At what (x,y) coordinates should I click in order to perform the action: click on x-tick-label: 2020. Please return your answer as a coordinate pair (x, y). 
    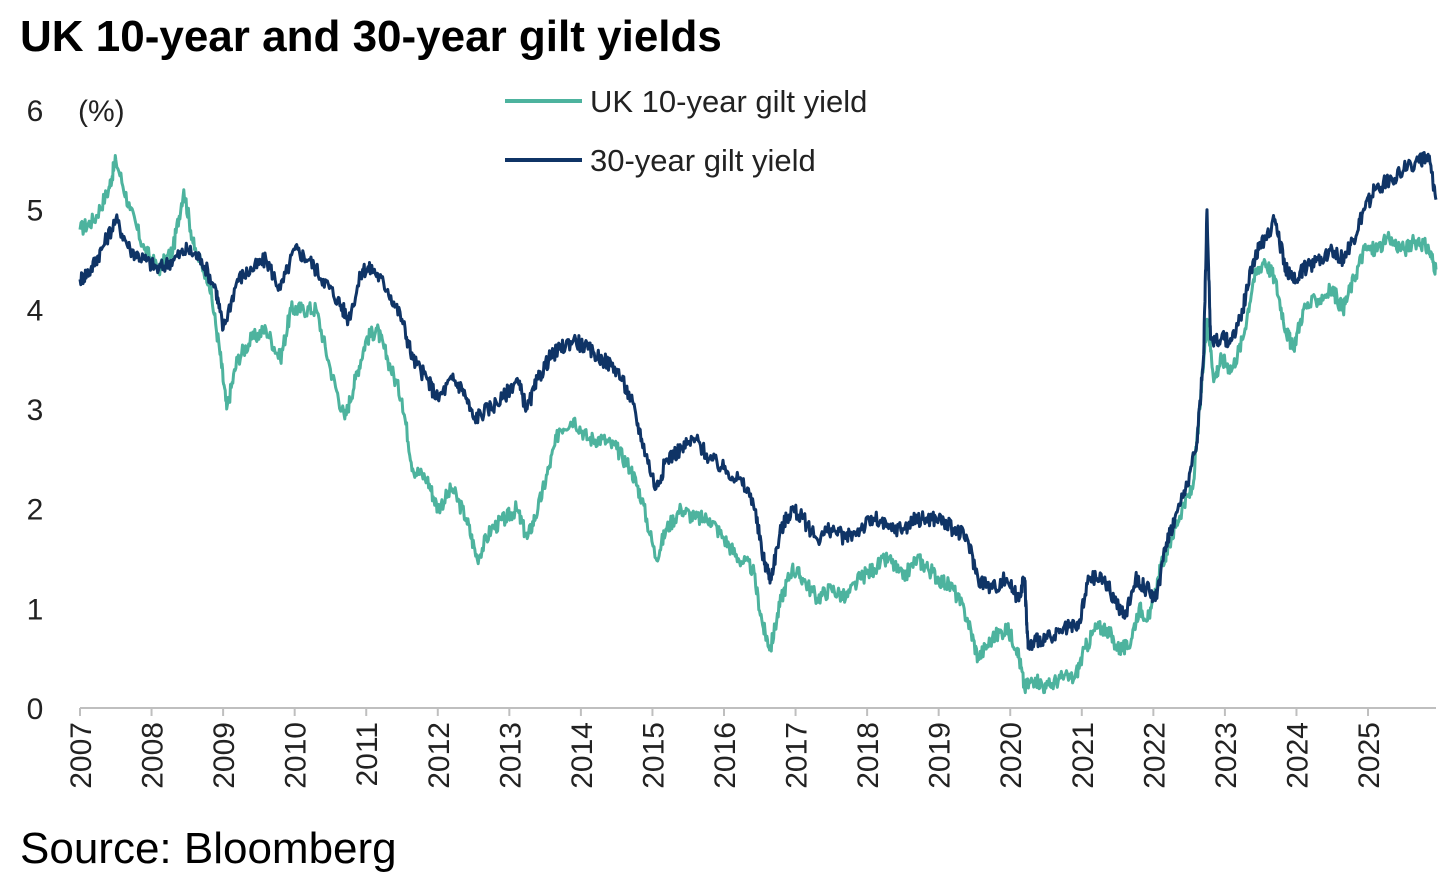
    Looking at the image, I should click on (1011, 755).